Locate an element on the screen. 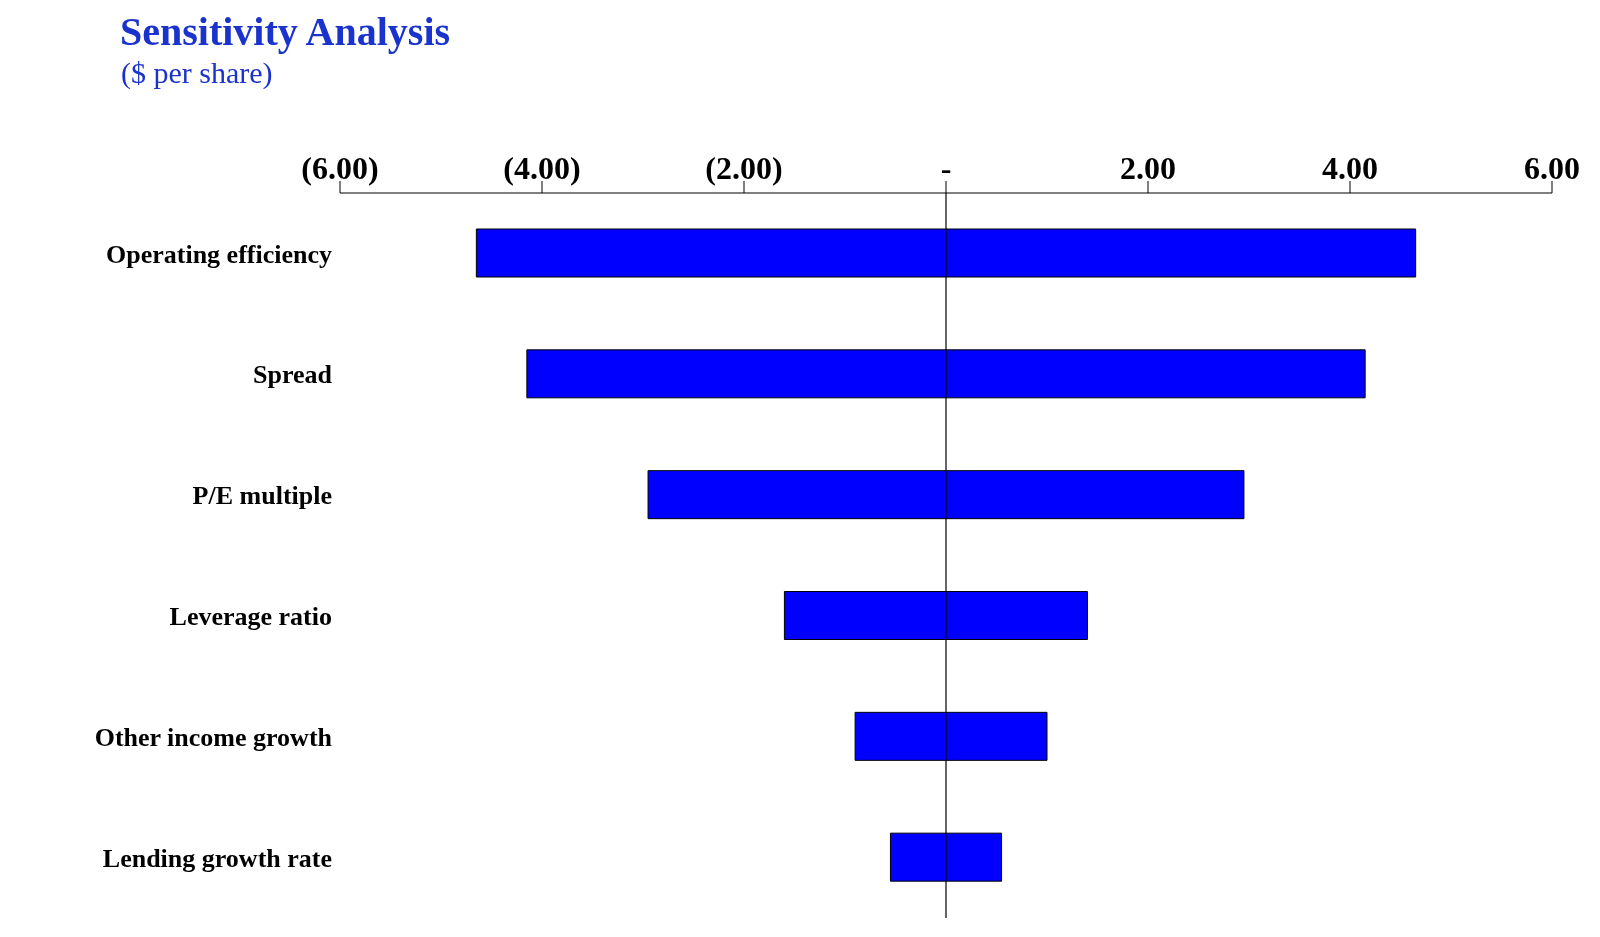 The width and height of the screenshot is (1600, 937). x-tick-label: 4.00 is located at coordinates (1350, 168).